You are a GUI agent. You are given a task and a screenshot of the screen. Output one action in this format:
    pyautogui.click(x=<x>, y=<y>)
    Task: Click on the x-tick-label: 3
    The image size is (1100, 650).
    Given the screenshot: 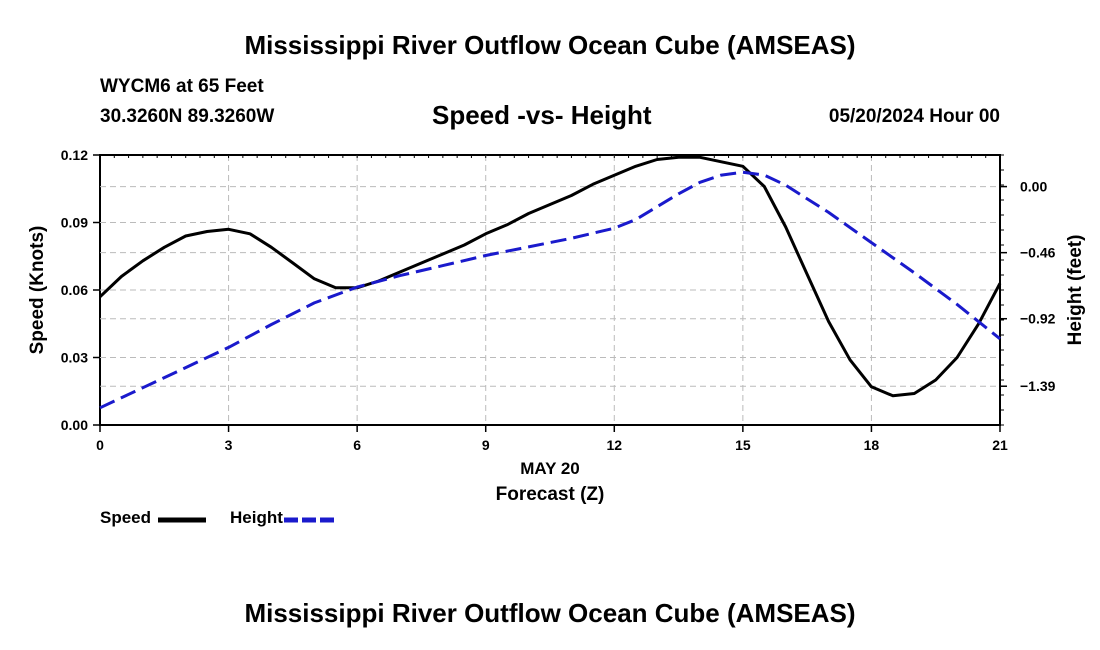 What is the action you would take?
    pyautogui.click(x=229, y=445)
    